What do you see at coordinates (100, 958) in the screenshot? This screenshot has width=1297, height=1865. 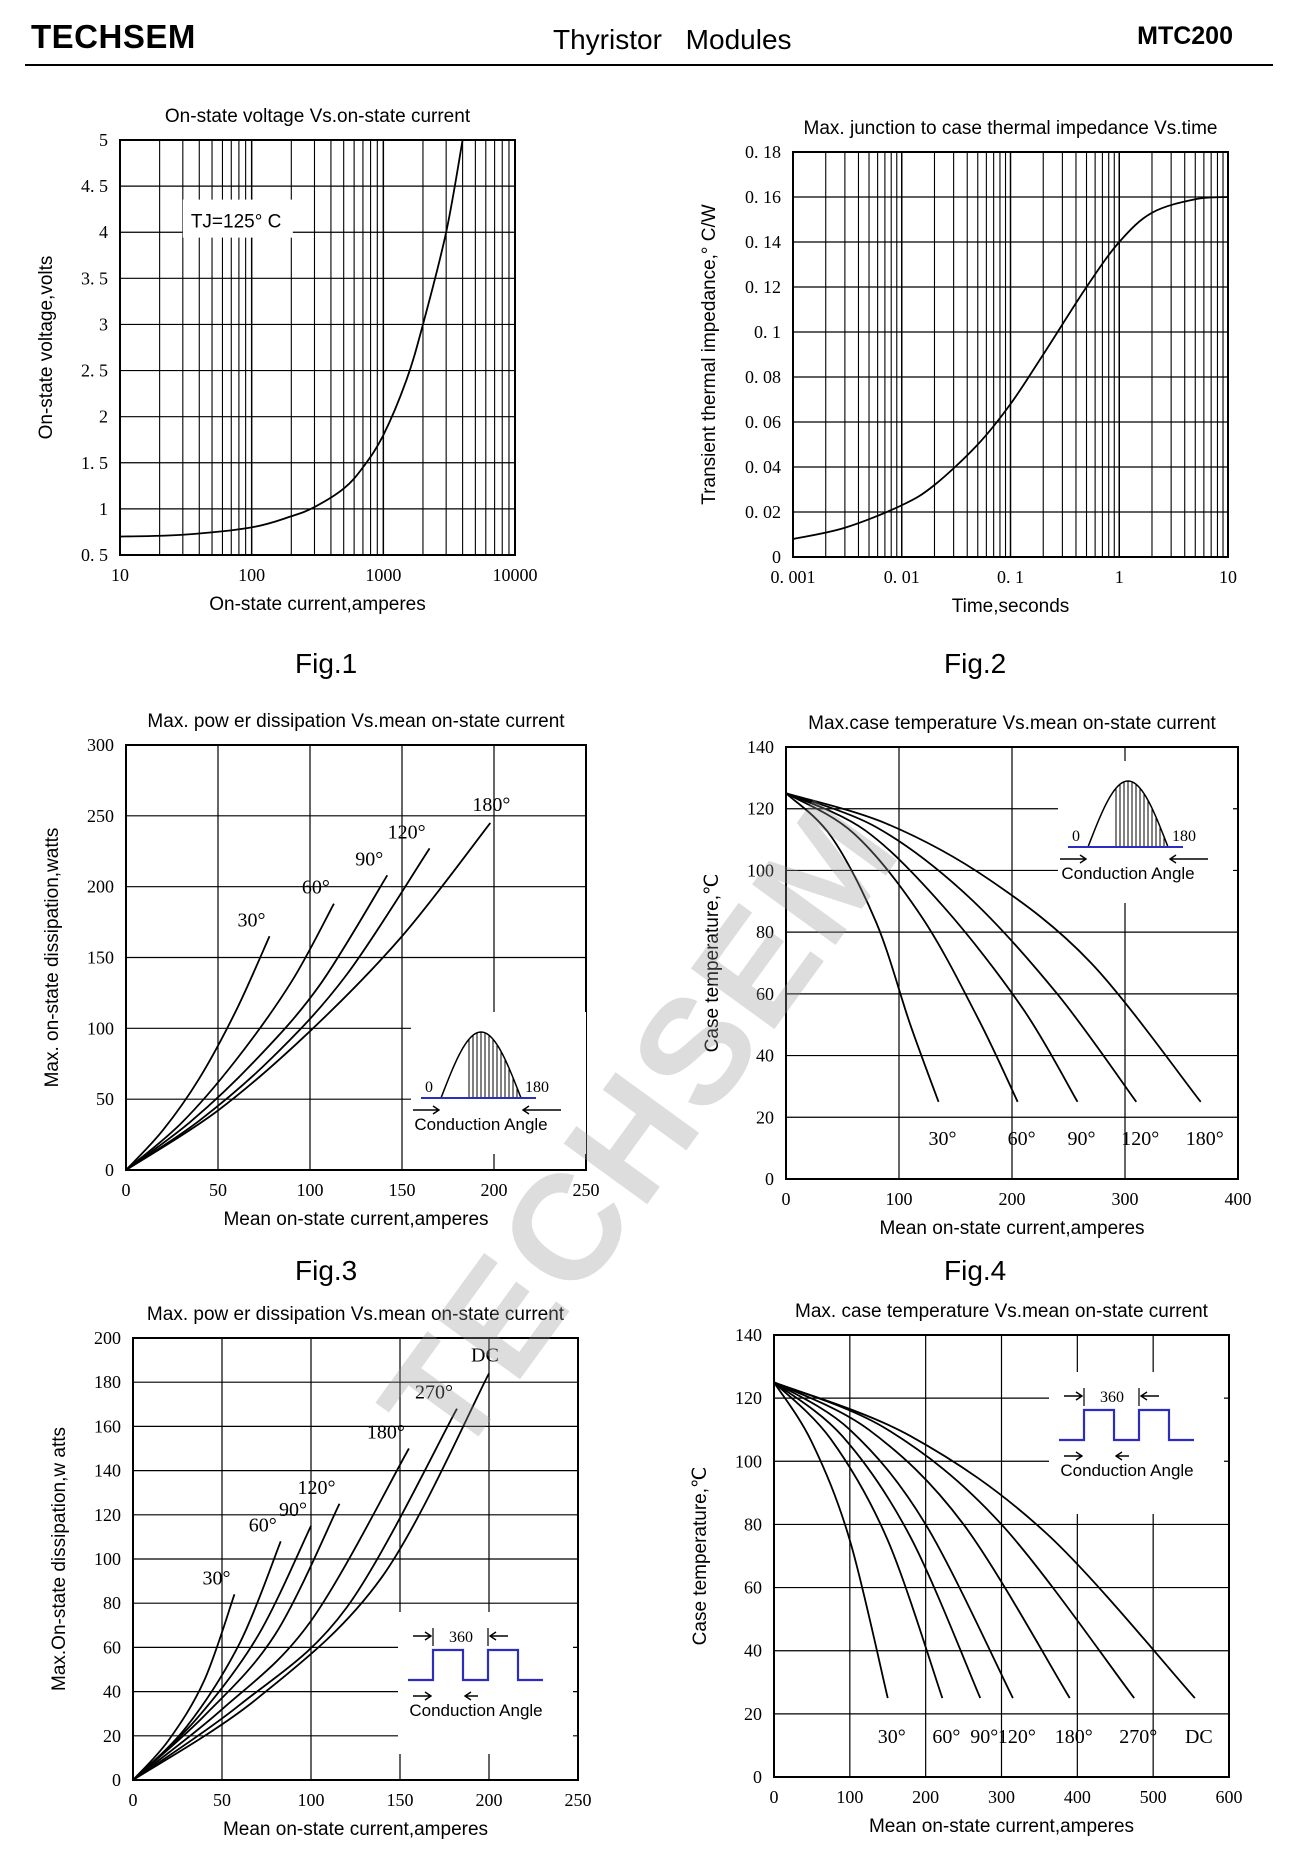 I see `fig3-ytick-label: 150` at bounding box center [100, 958].